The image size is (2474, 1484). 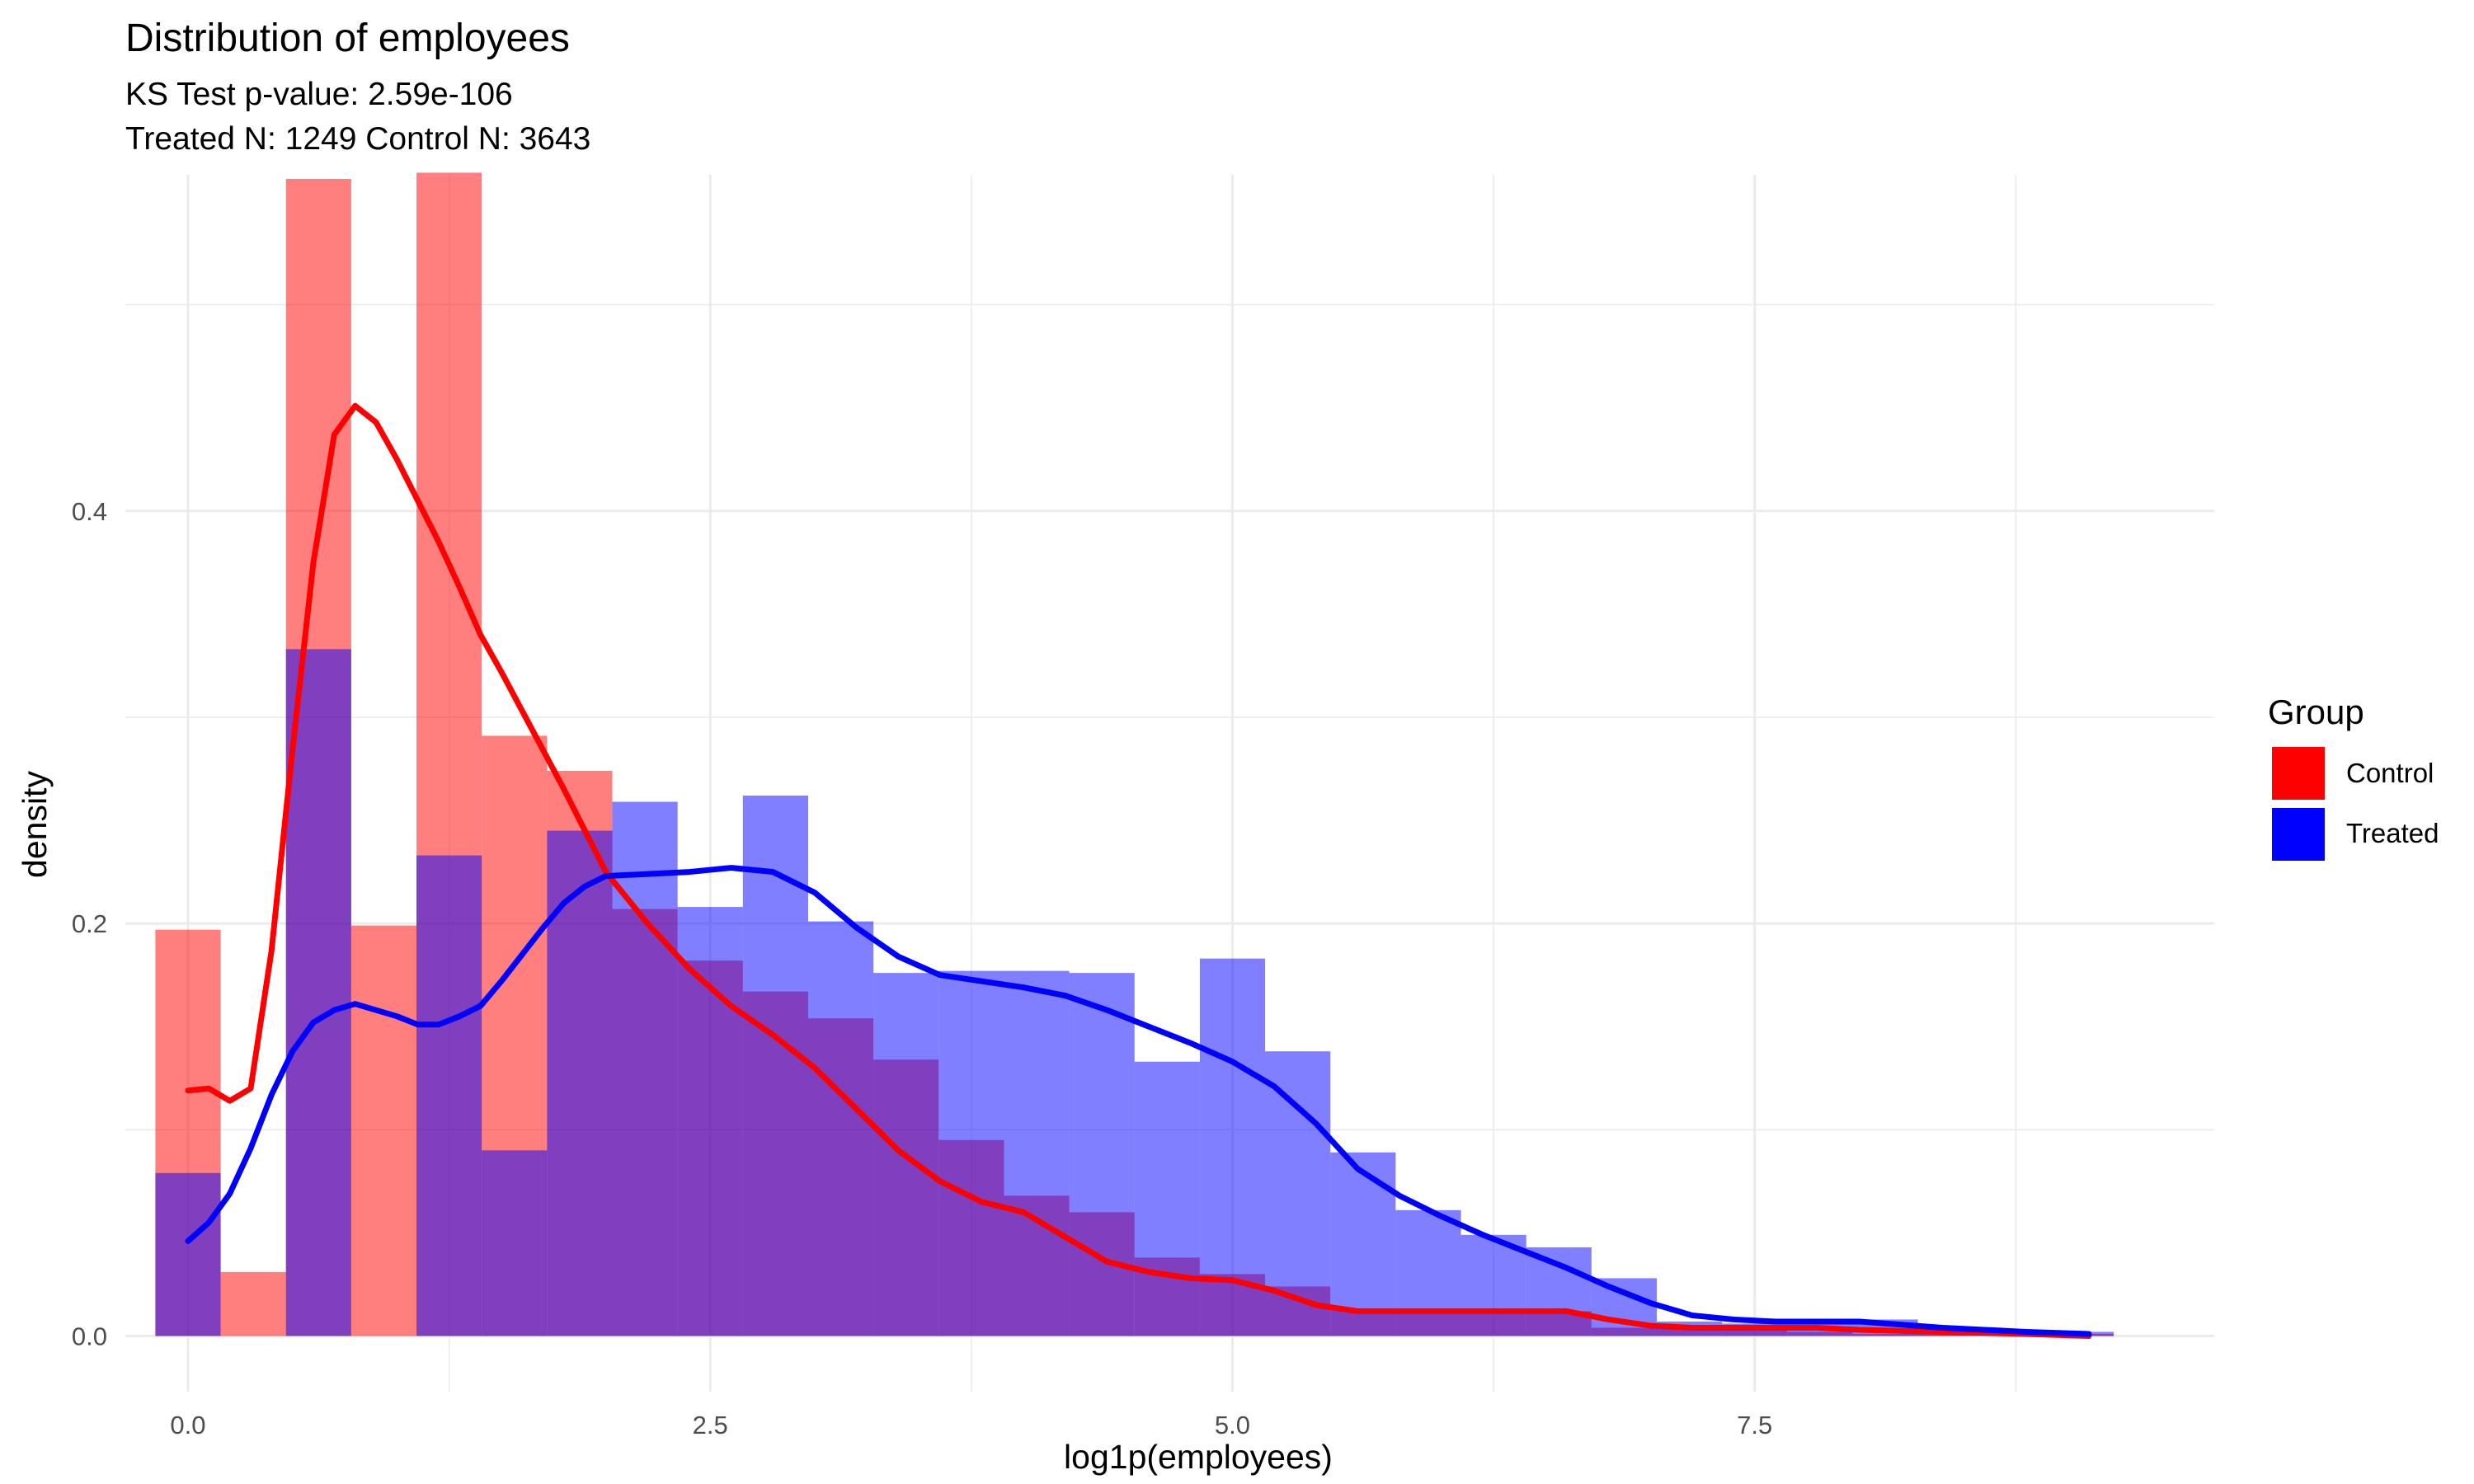 What do you see at coordinates (2392, 833) in the screenshot?
I see `legend-label-treated: Treated` at bounding box center [2392, 833].